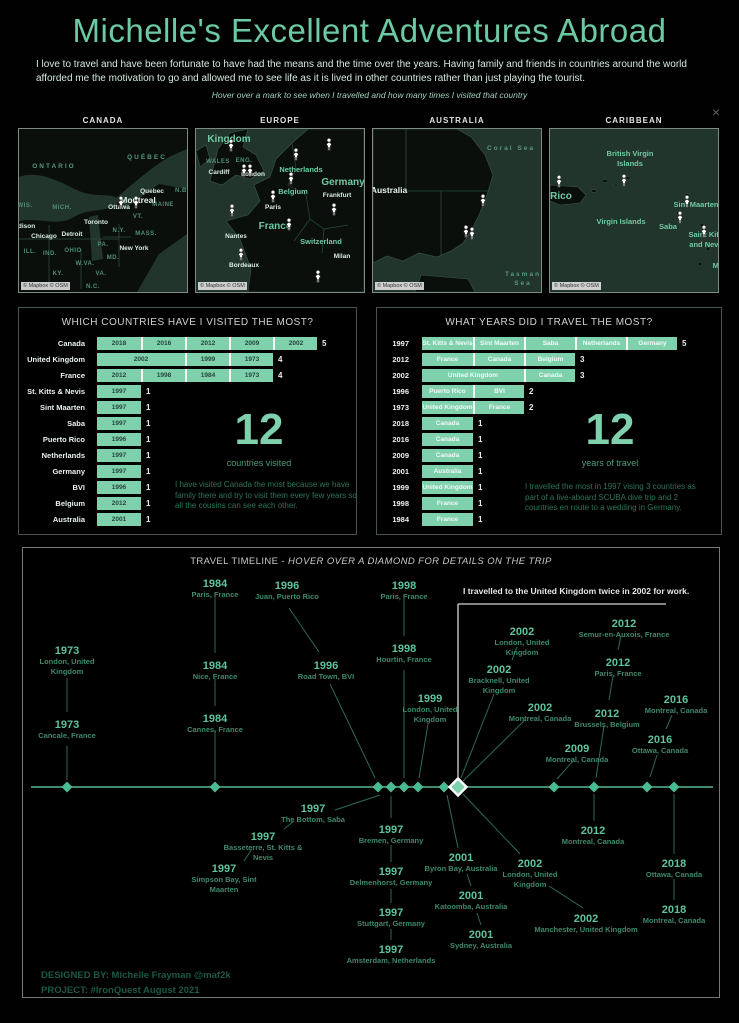 This screenshot has width=739, height=1023. Describe the element at coordinates (651, 343) in the screenshot. I see `bar-segment: Germany` at that location.